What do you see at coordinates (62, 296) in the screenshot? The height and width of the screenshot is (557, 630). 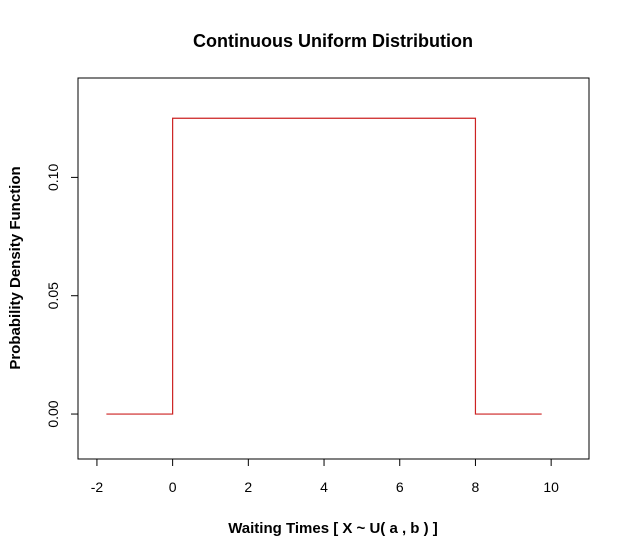 I see `y-axis: 0.00 0.05 0.10` at bounding box center [62, 296].